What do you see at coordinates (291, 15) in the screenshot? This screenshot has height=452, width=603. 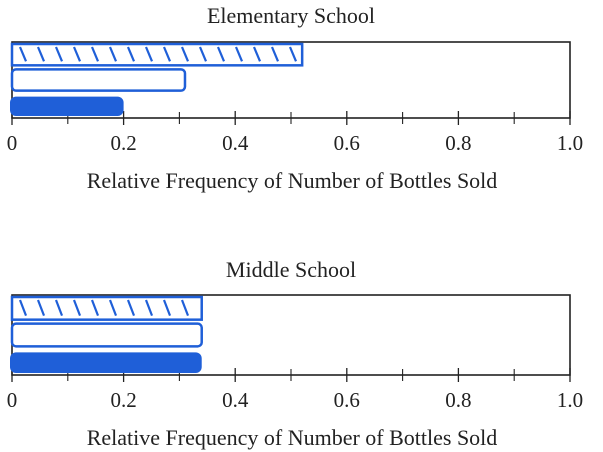 I see `chart-title: Elementary School` at bounding box center [291, 15].